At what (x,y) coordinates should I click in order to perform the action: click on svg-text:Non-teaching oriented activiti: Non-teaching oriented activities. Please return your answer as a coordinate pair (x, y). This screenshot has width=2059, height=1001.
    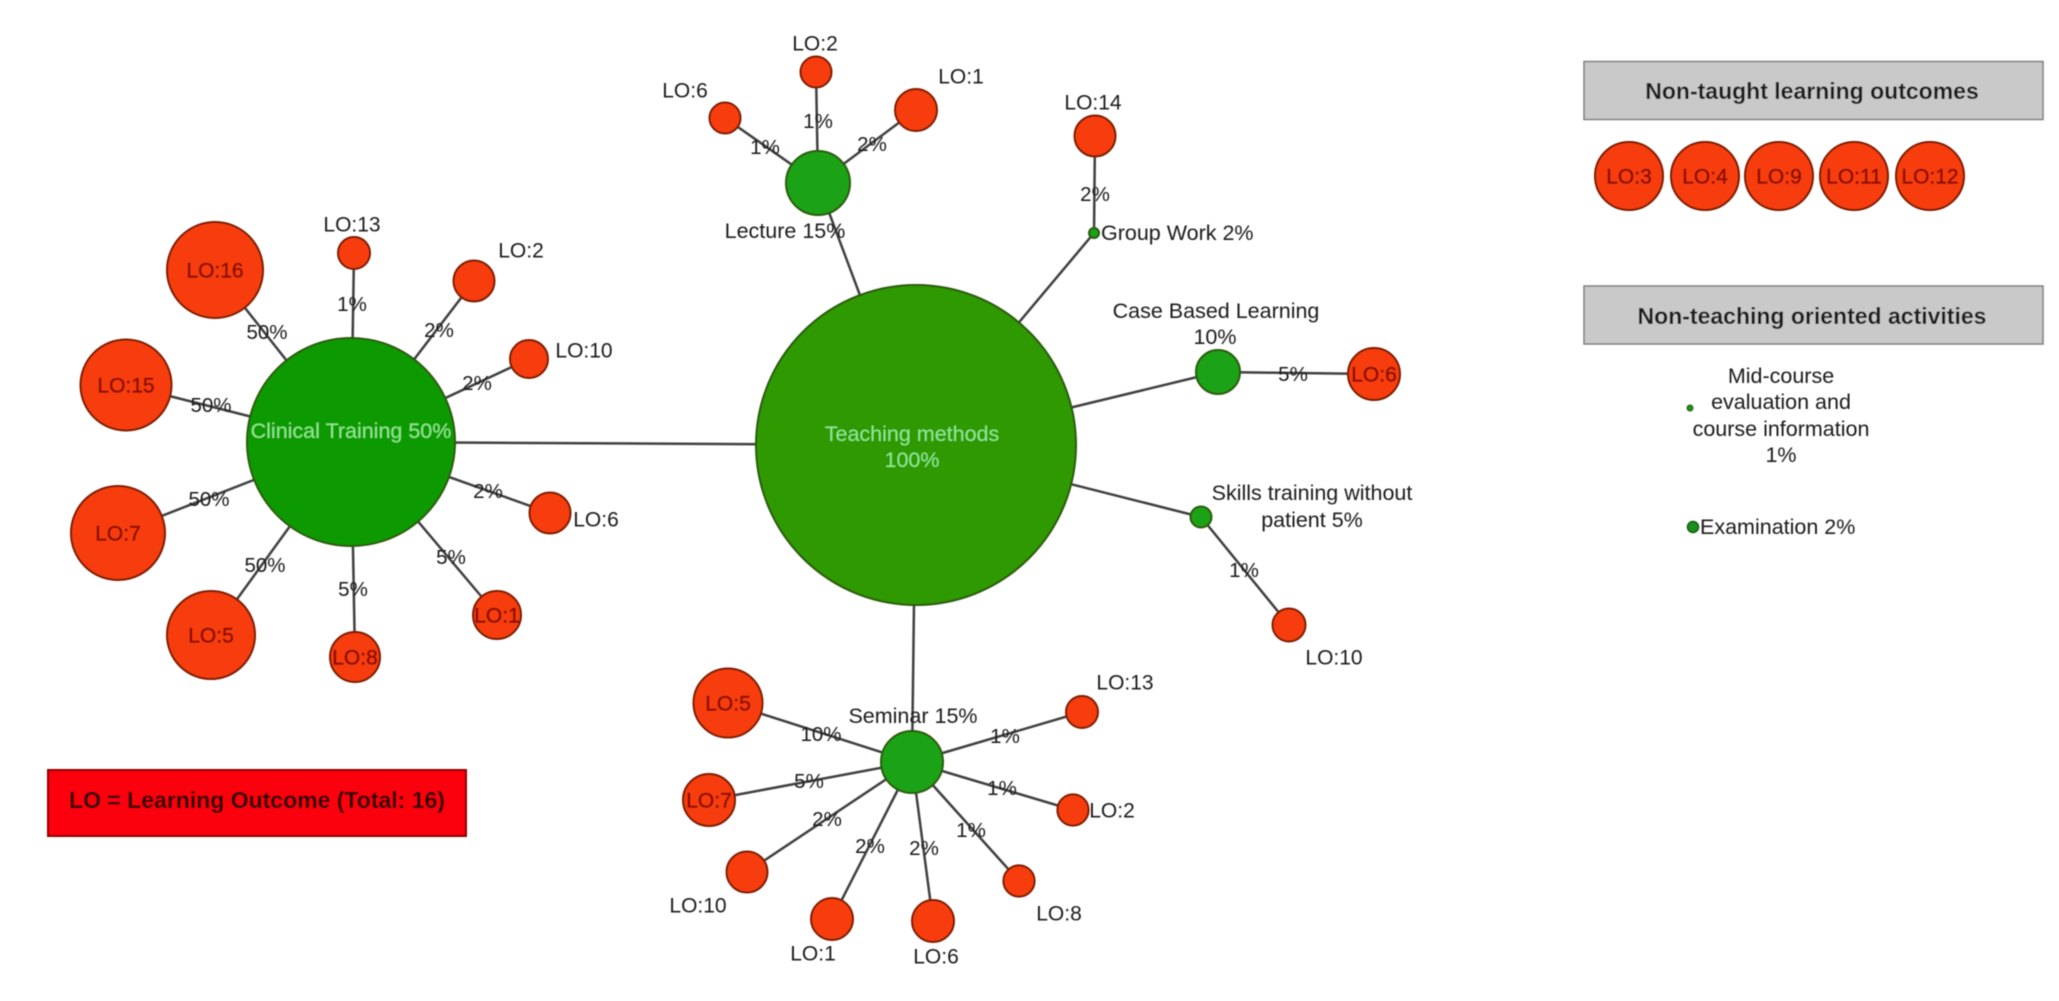
    Looking at the image, I should click on (1812, 316).